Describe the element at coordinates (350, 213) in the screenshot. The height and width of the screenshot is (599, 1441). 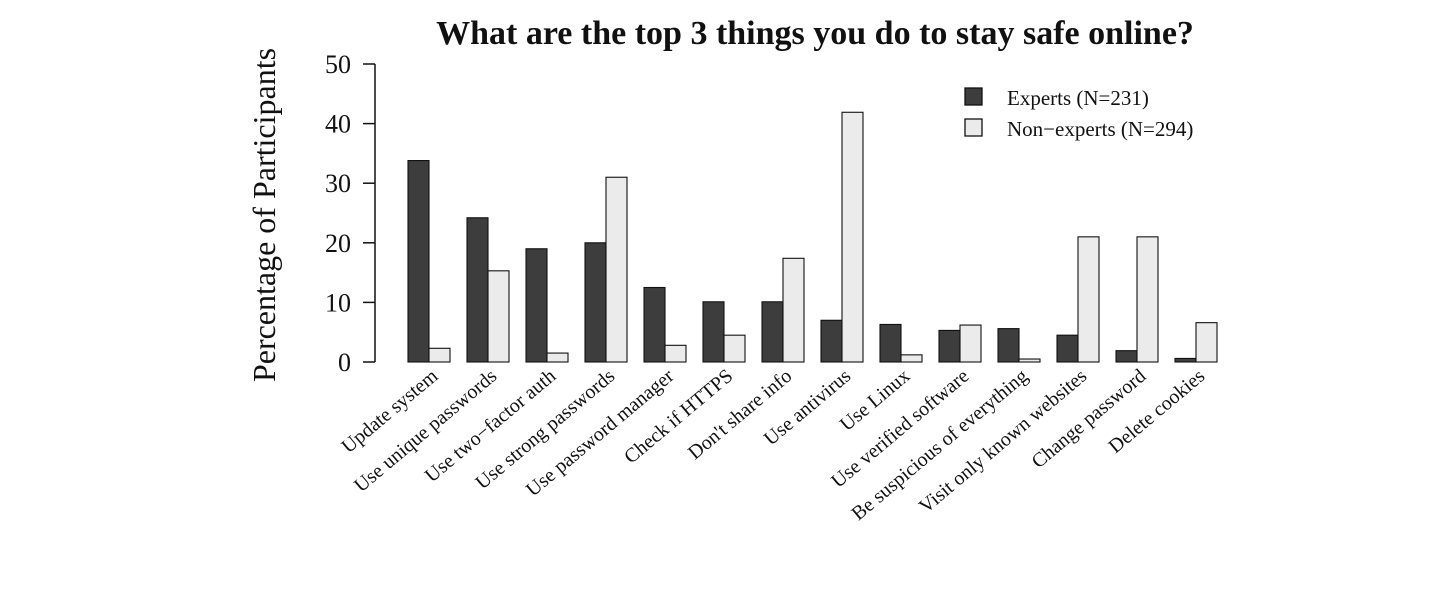
I see `y-axis: 0 10 20 30 40 50` at that location.